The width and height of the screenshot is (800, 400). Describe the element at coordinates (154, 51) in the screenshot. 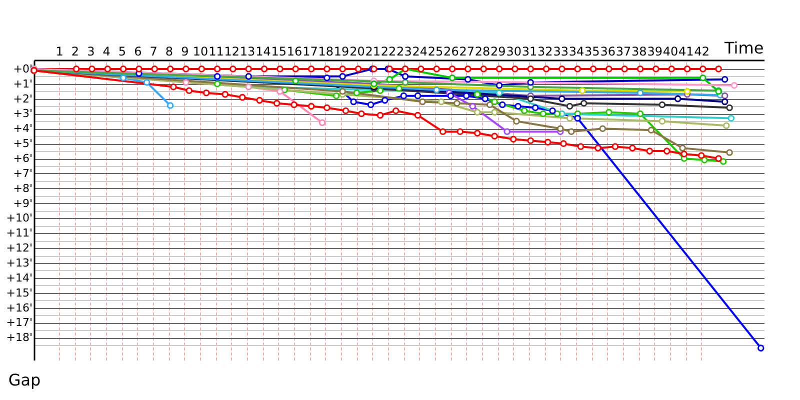

I see `x-tick-label: 7` at that location.